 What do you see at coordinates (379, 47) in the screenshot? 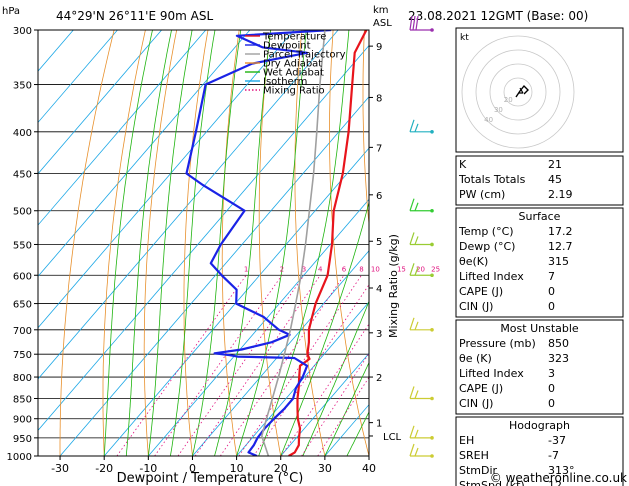
I see `altitude-tick-label: 9` at bounding box center [379, 47].